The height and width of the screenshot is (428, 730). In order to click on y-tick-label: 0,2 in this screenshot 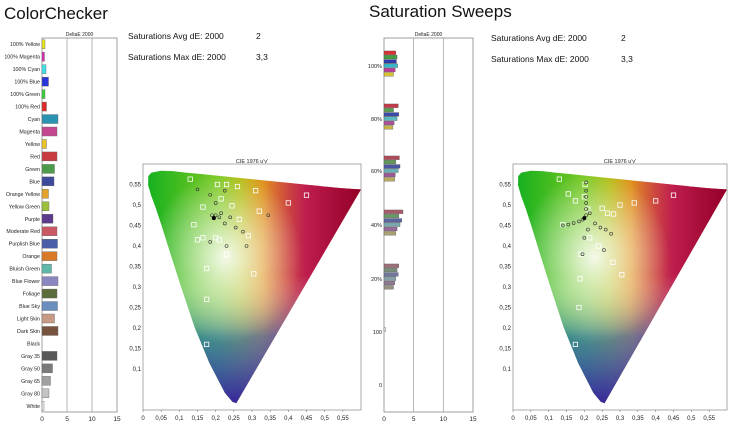, I will do `click(137, 329)`.